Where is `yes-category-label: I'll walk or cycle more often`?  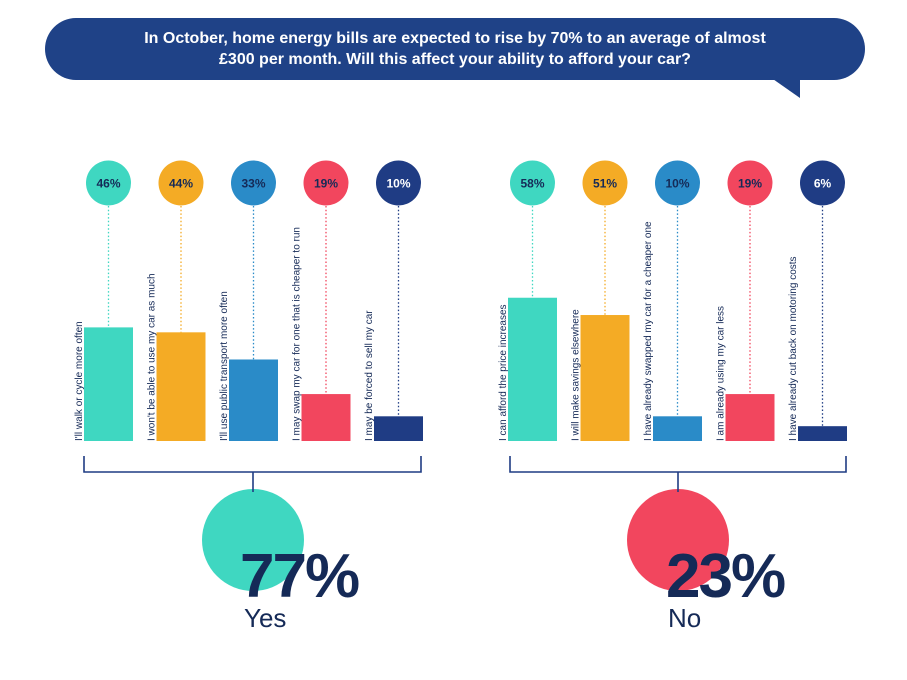
yes-category-label: I'll walk or cycle more often is located at coordinates (79, 381).